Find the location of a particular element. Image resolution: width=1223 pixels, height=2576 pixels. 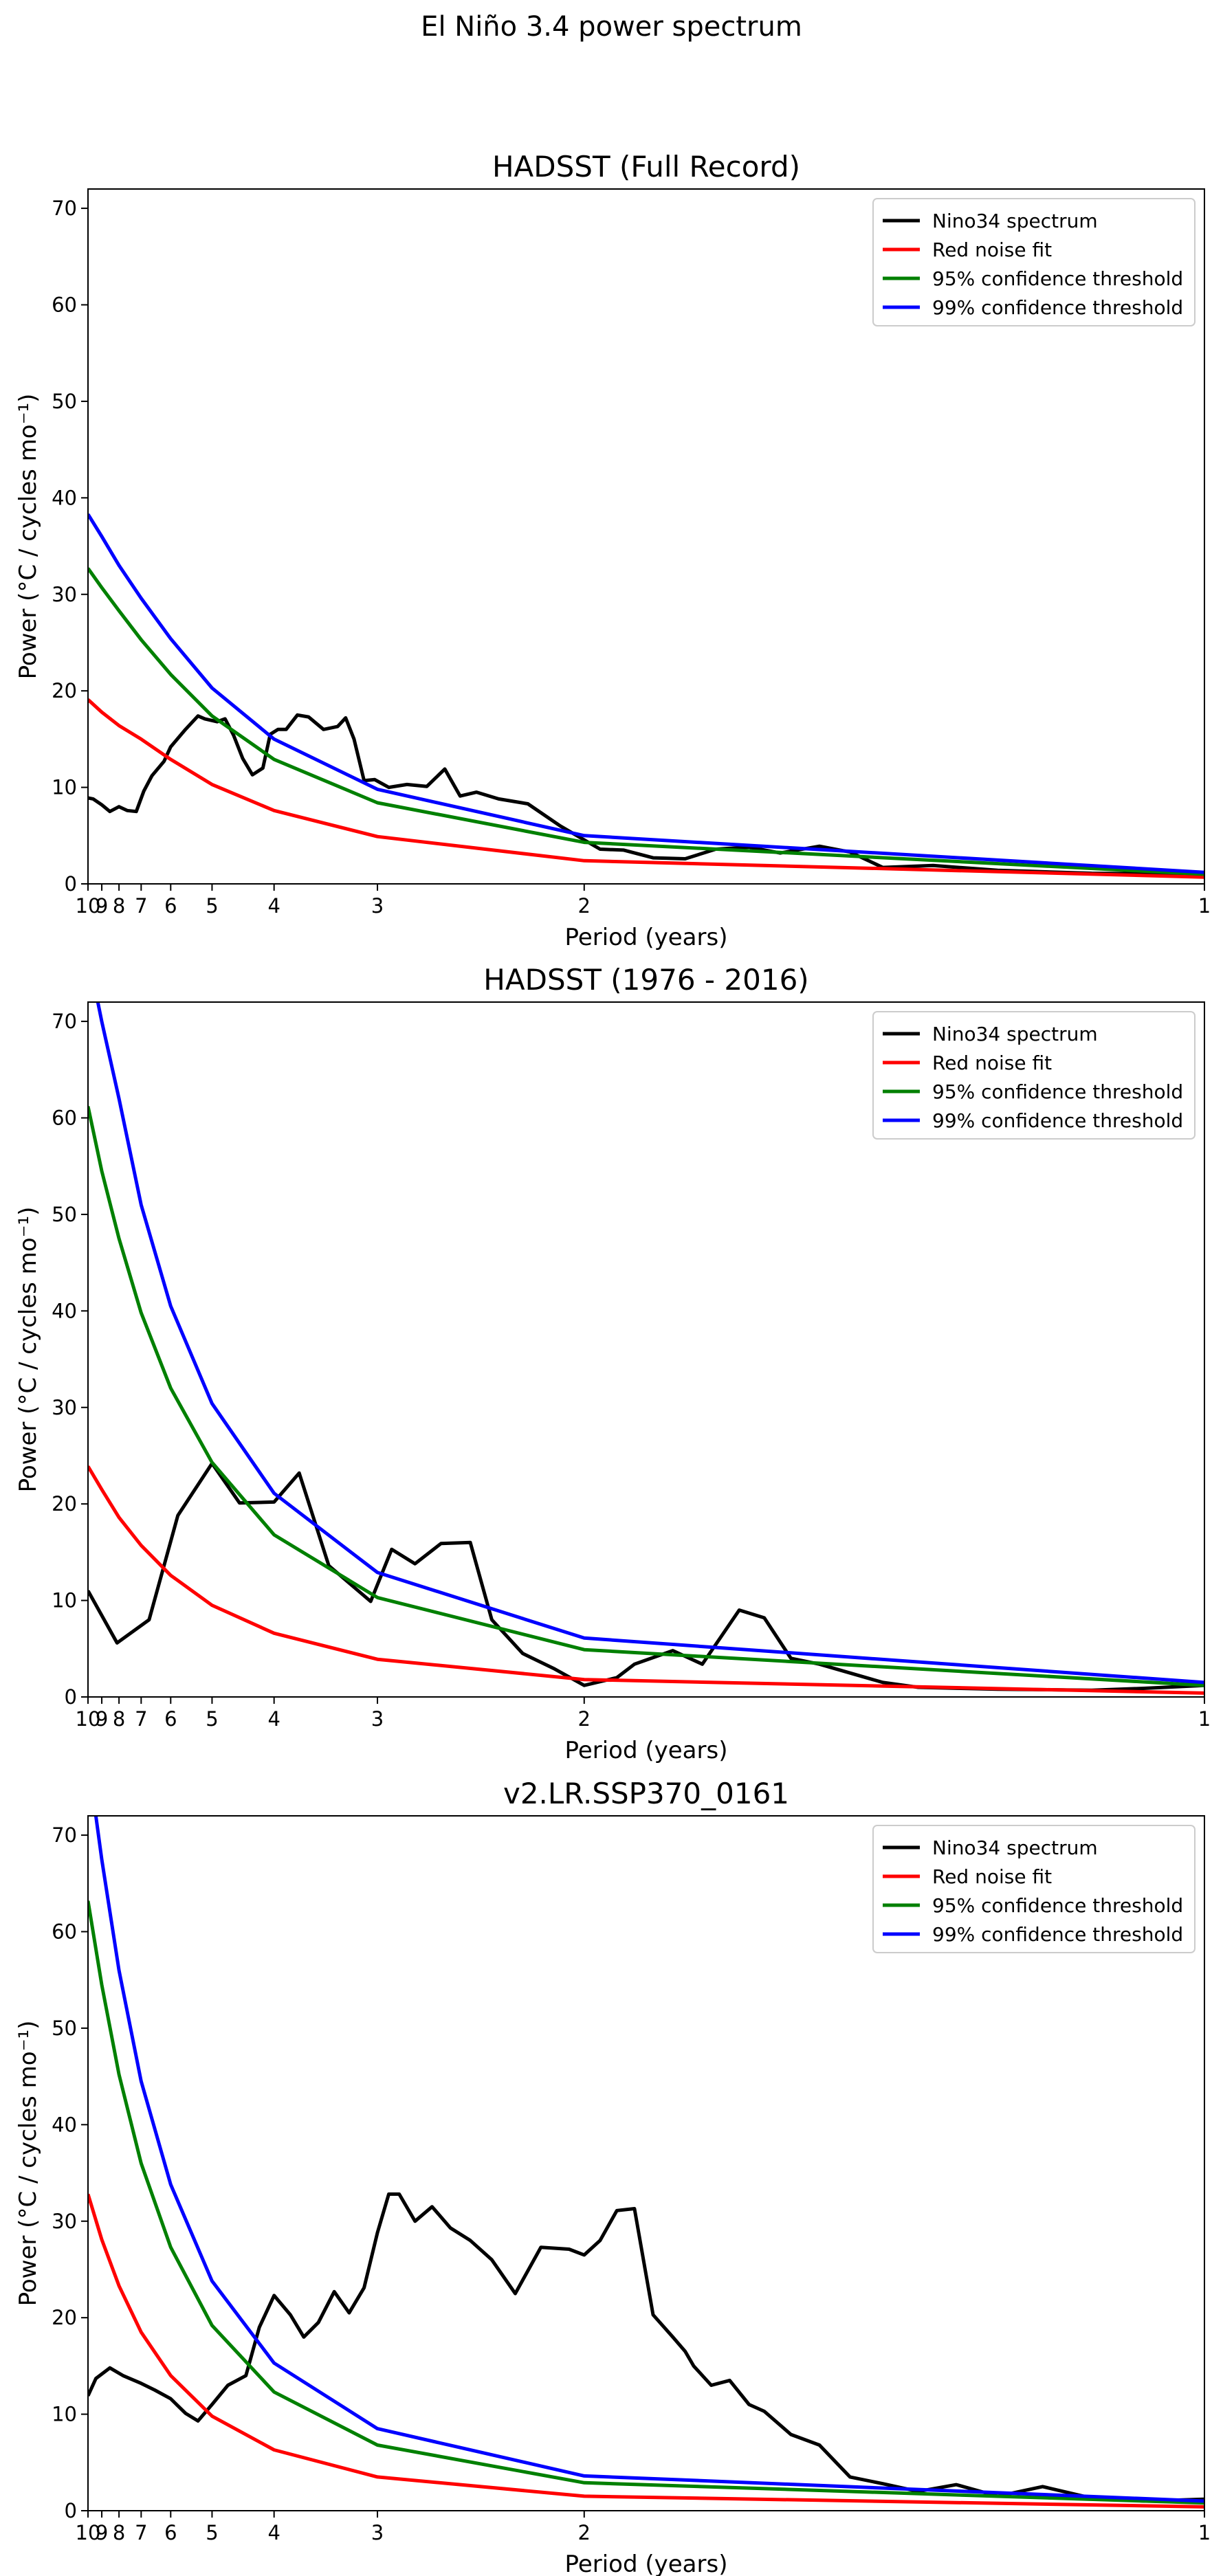

chart-title: HADSST (1976 - 2016) is located at coordinates (646, 980).